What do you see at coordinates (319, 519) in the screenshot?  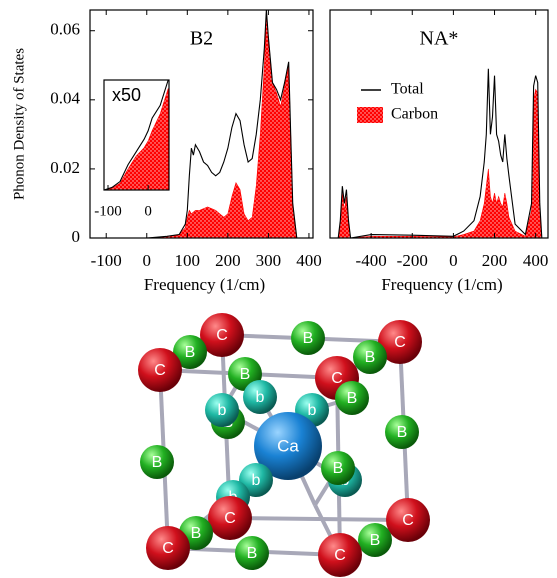 I see `bond` at bounding box center [319, 519].